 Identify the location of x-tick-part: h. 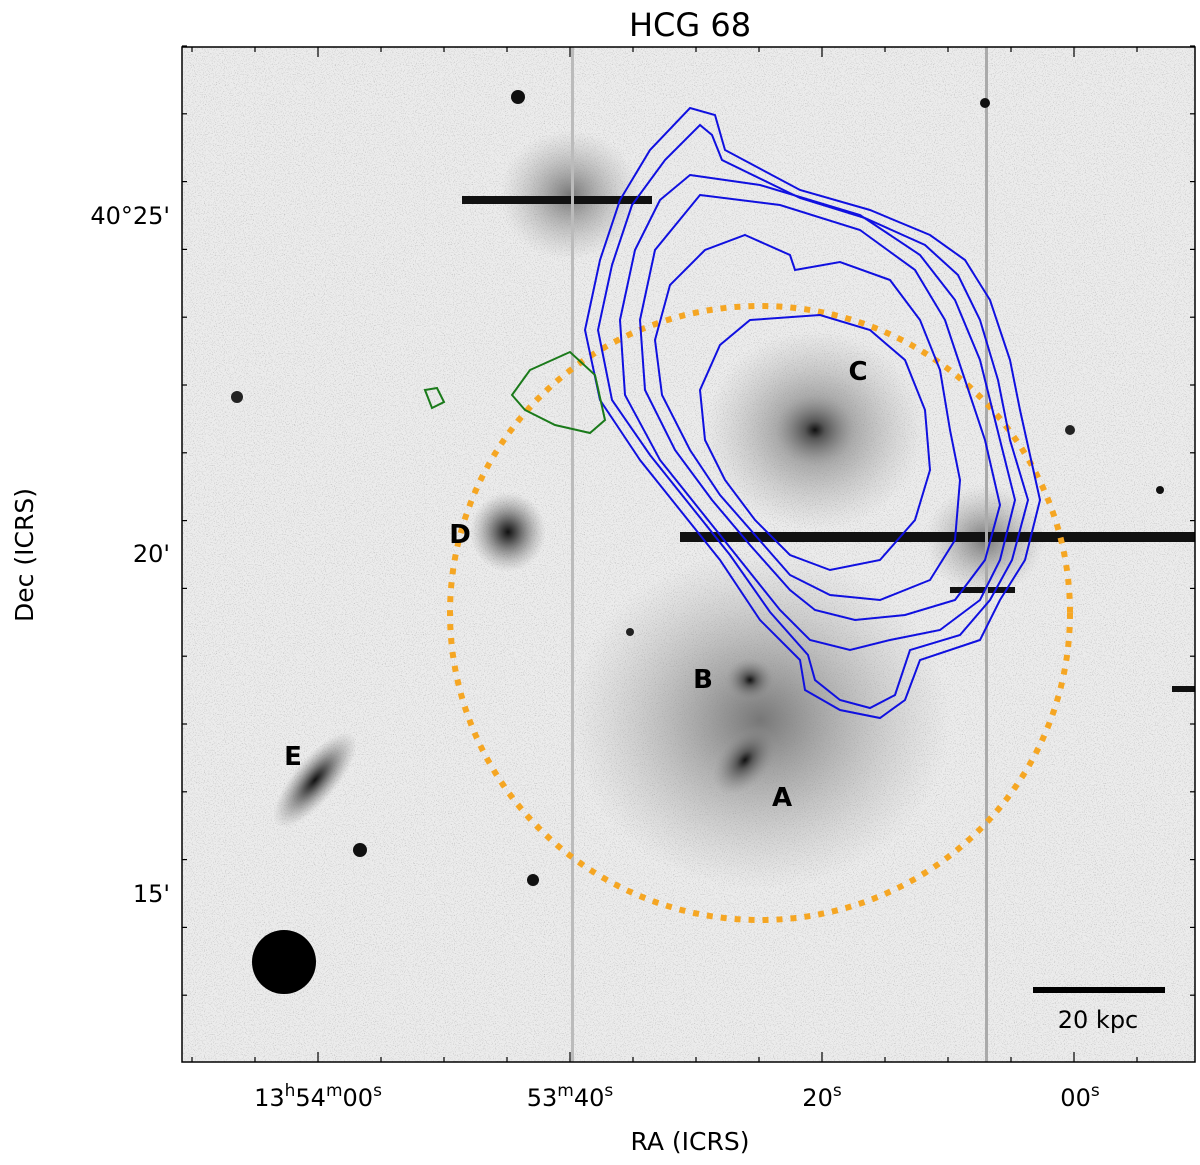
(290, 1091).